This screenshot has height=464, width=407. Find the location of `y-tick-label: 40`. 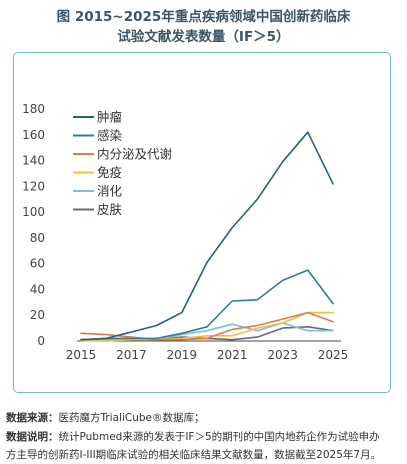

y-tick-label: 40 is located at coordinates (37, 289).